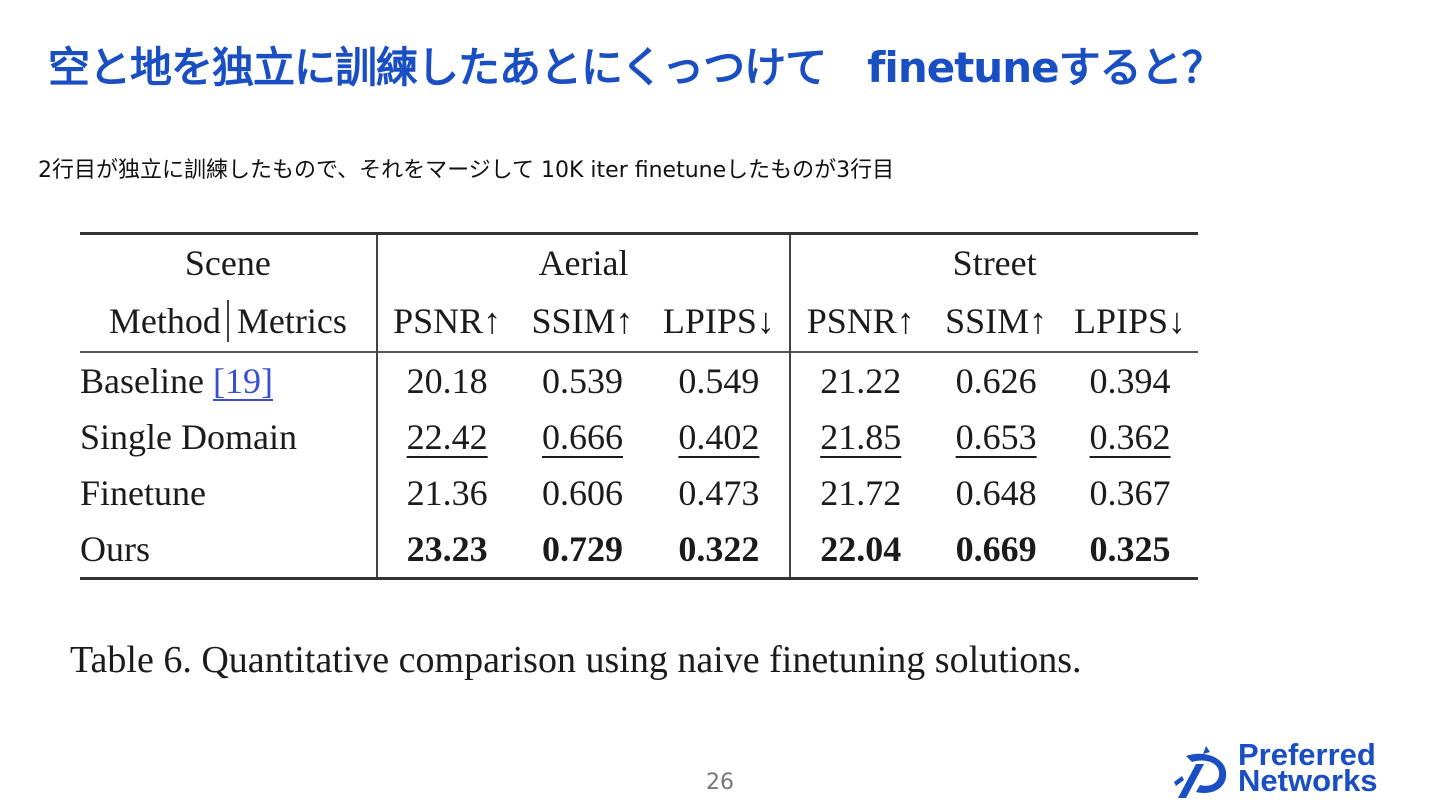  What do you see at coordinates (164, 321) in the screenshot?
I see `method-header: Method` at bounding box center [164, 321].